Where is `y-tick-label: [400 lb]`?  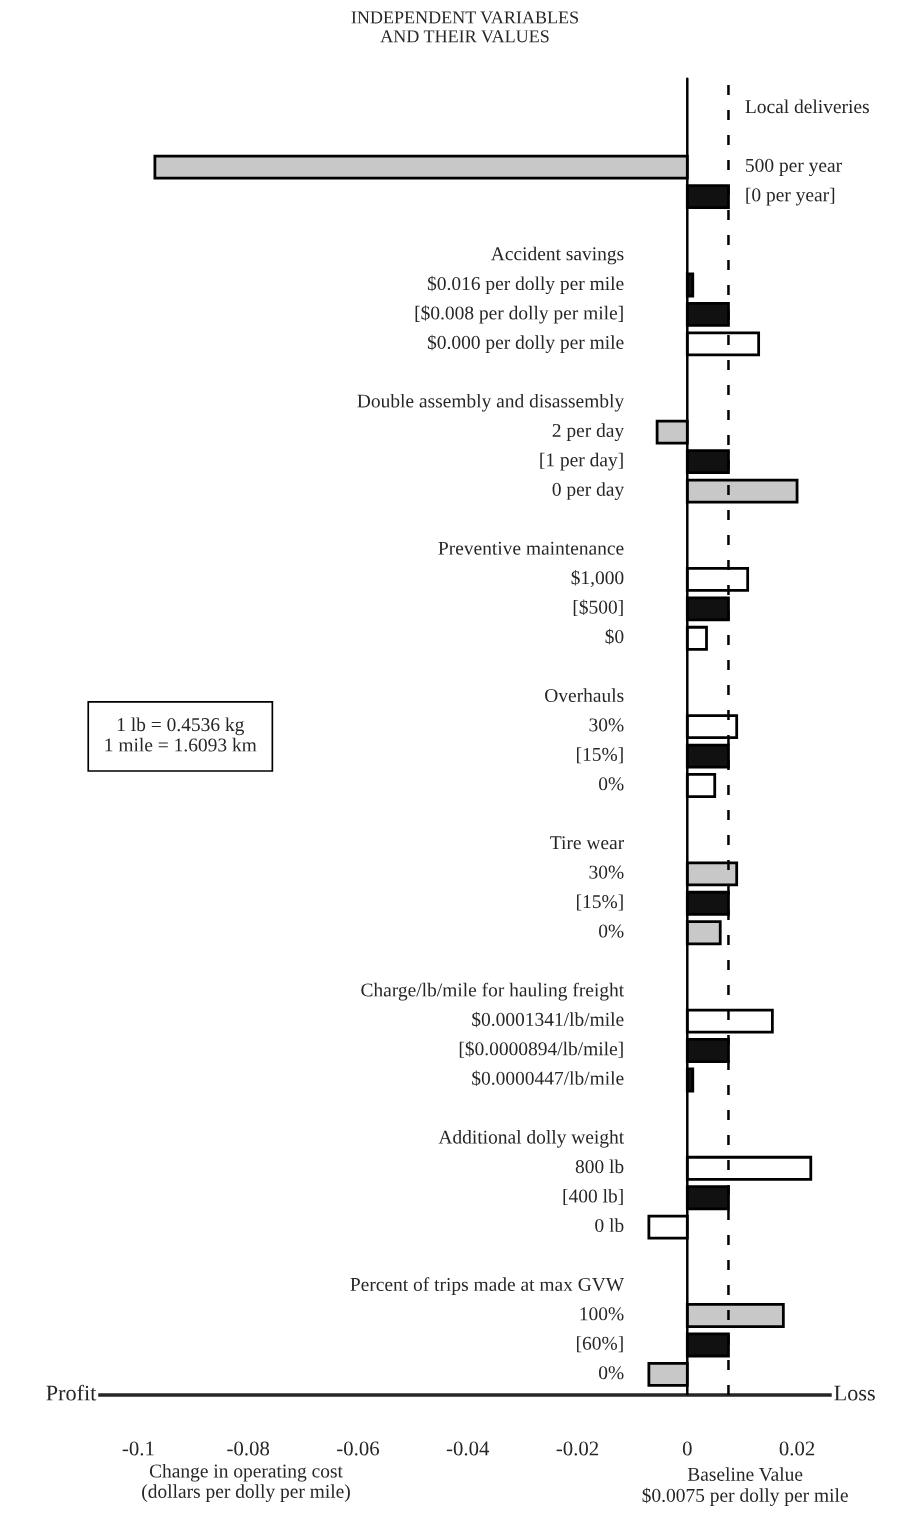
y-tick-label: [400 lb] is located at coordinates (593, 1196).